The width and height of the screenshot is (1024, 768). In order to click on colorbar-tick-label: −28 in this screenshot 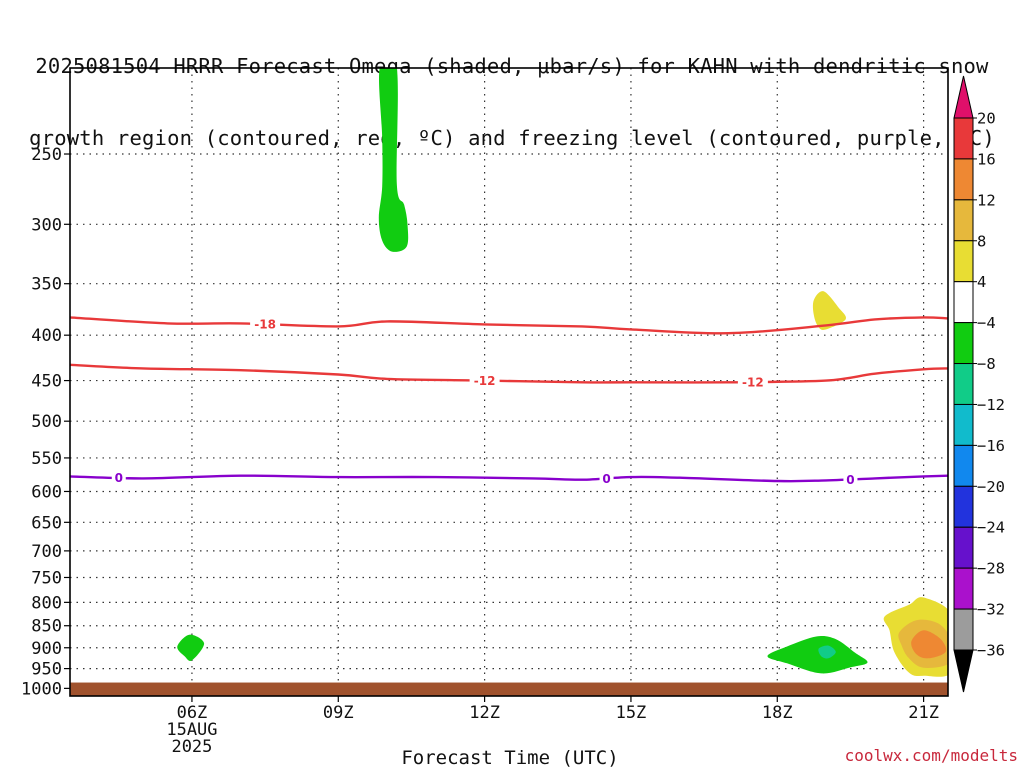, I will do `click(991, 569)`.